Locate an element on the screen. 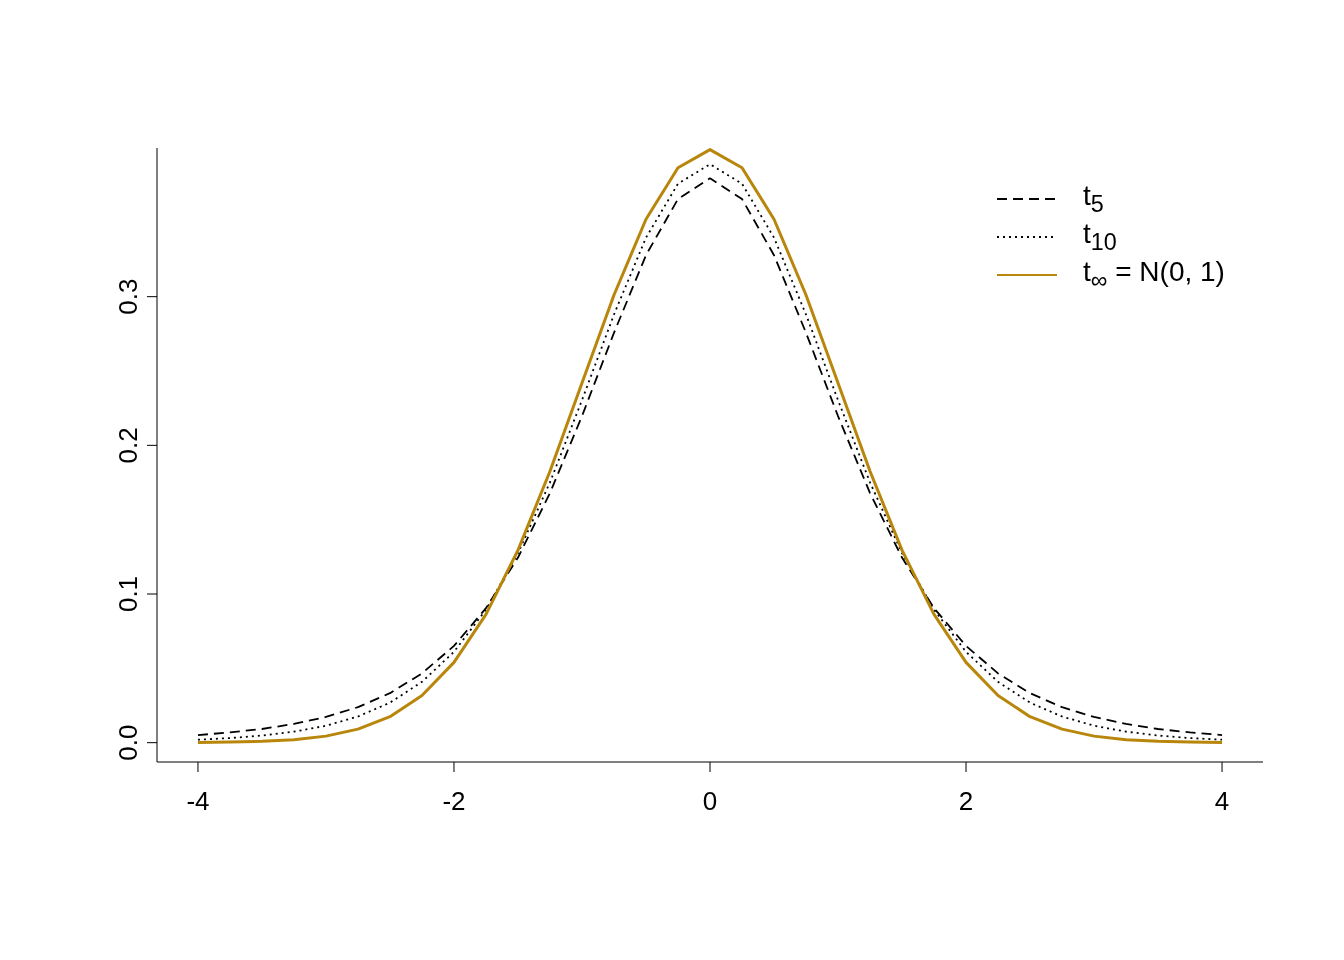  x-tick-label: -2 is located at coordinates (454, 801).